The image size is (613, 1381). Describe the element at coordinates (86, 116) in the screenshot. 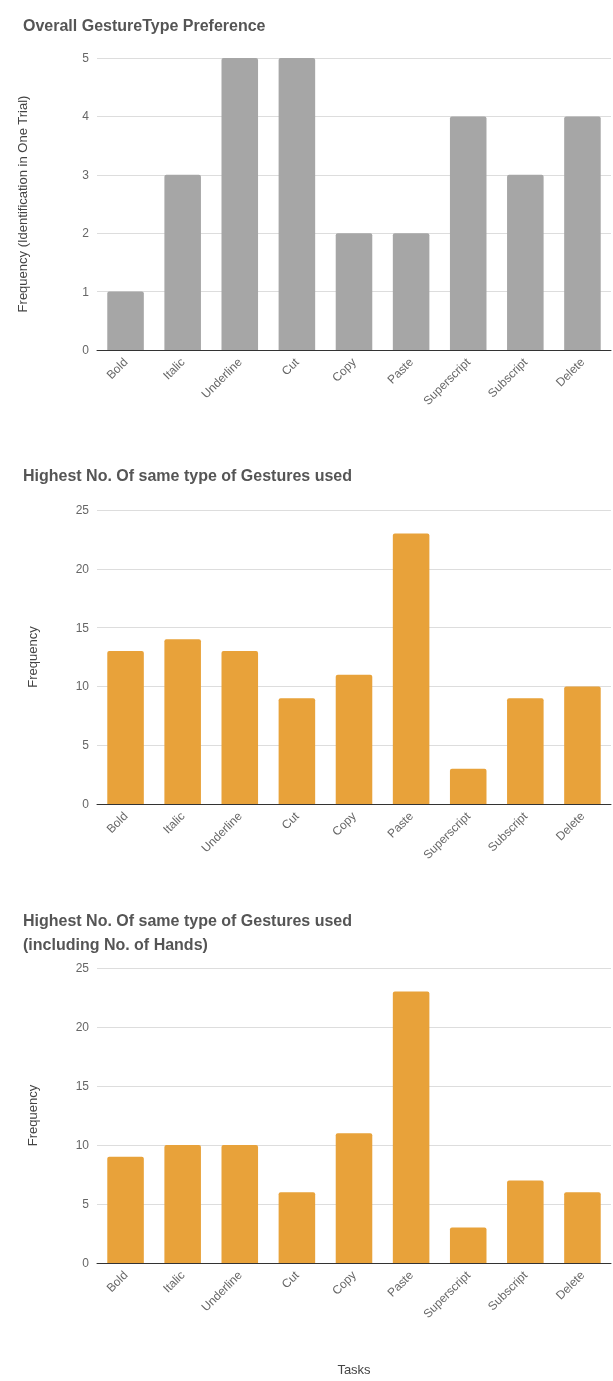

I see `y-tick-label: 4` at that location.